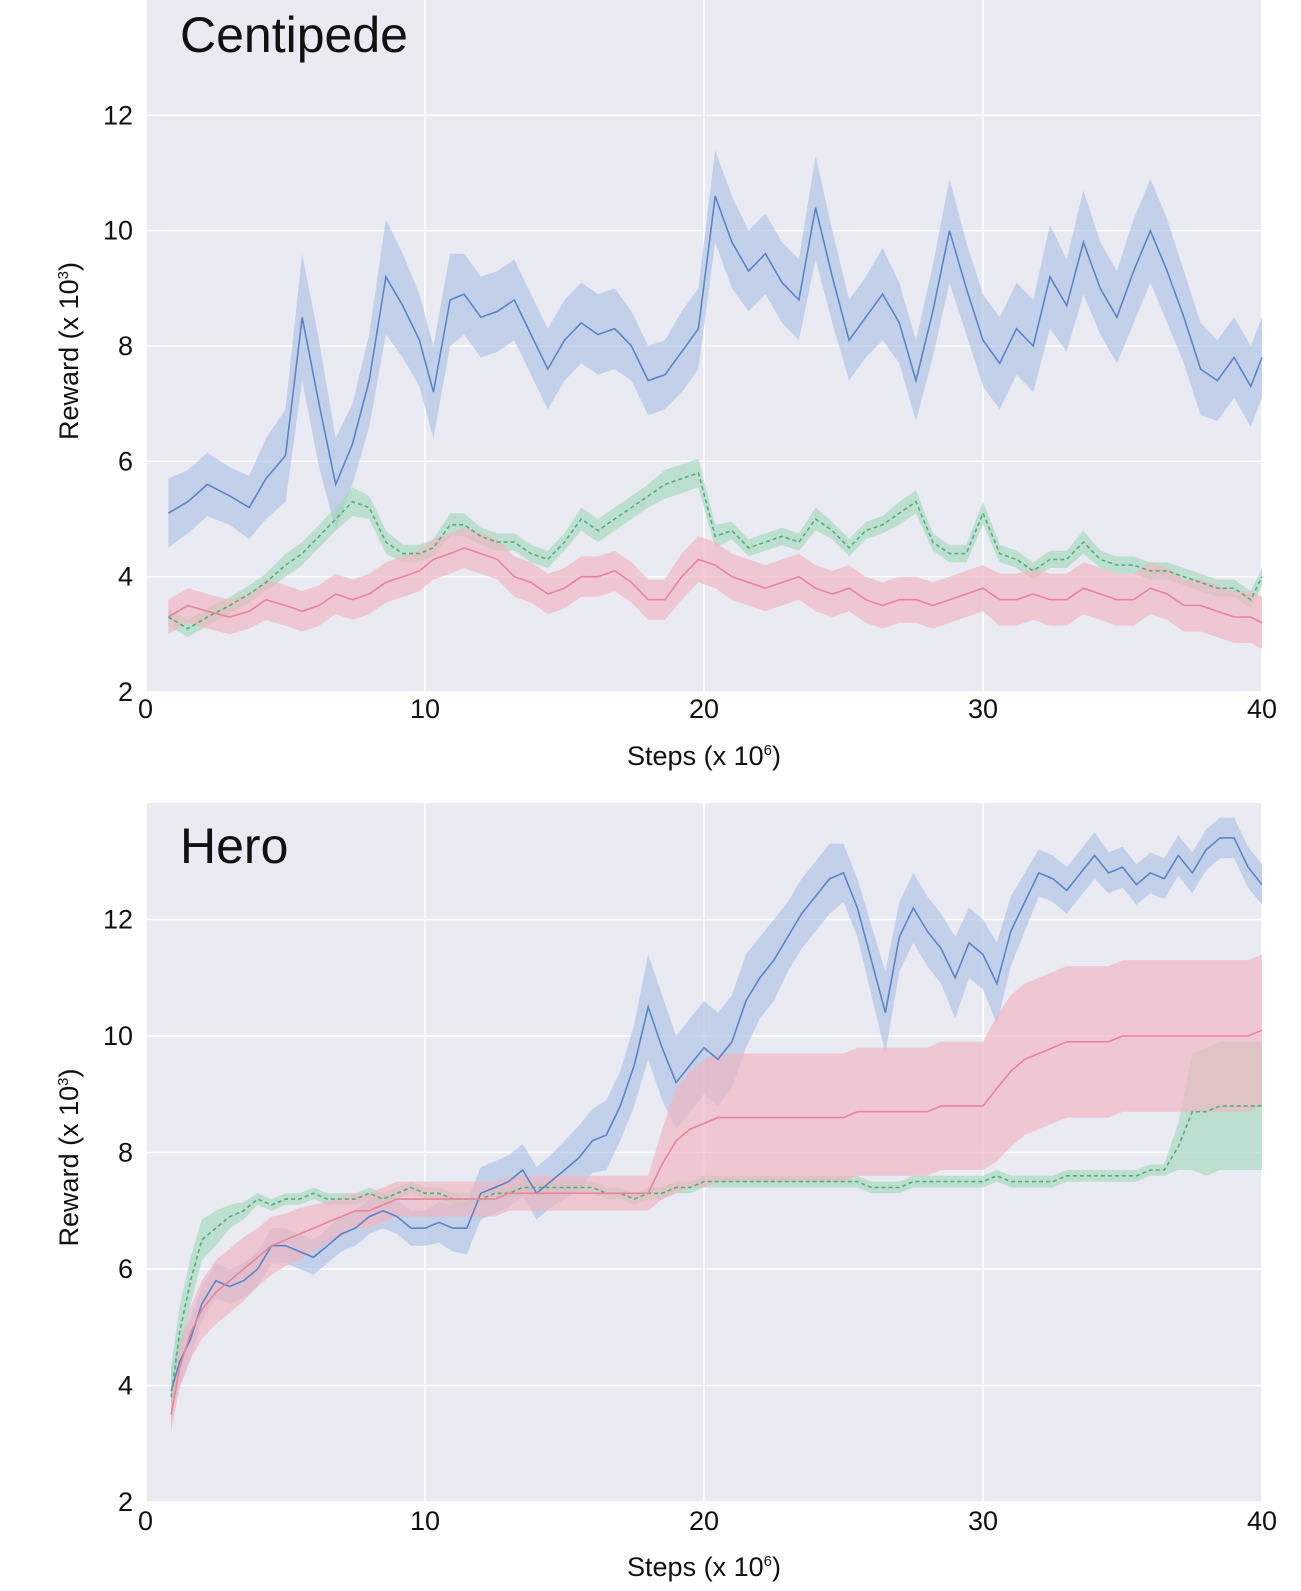  What do you see at coordinates (234, 846) in the screenshot?
I see `panel-title: Hero` at bounding box center [234, 846].